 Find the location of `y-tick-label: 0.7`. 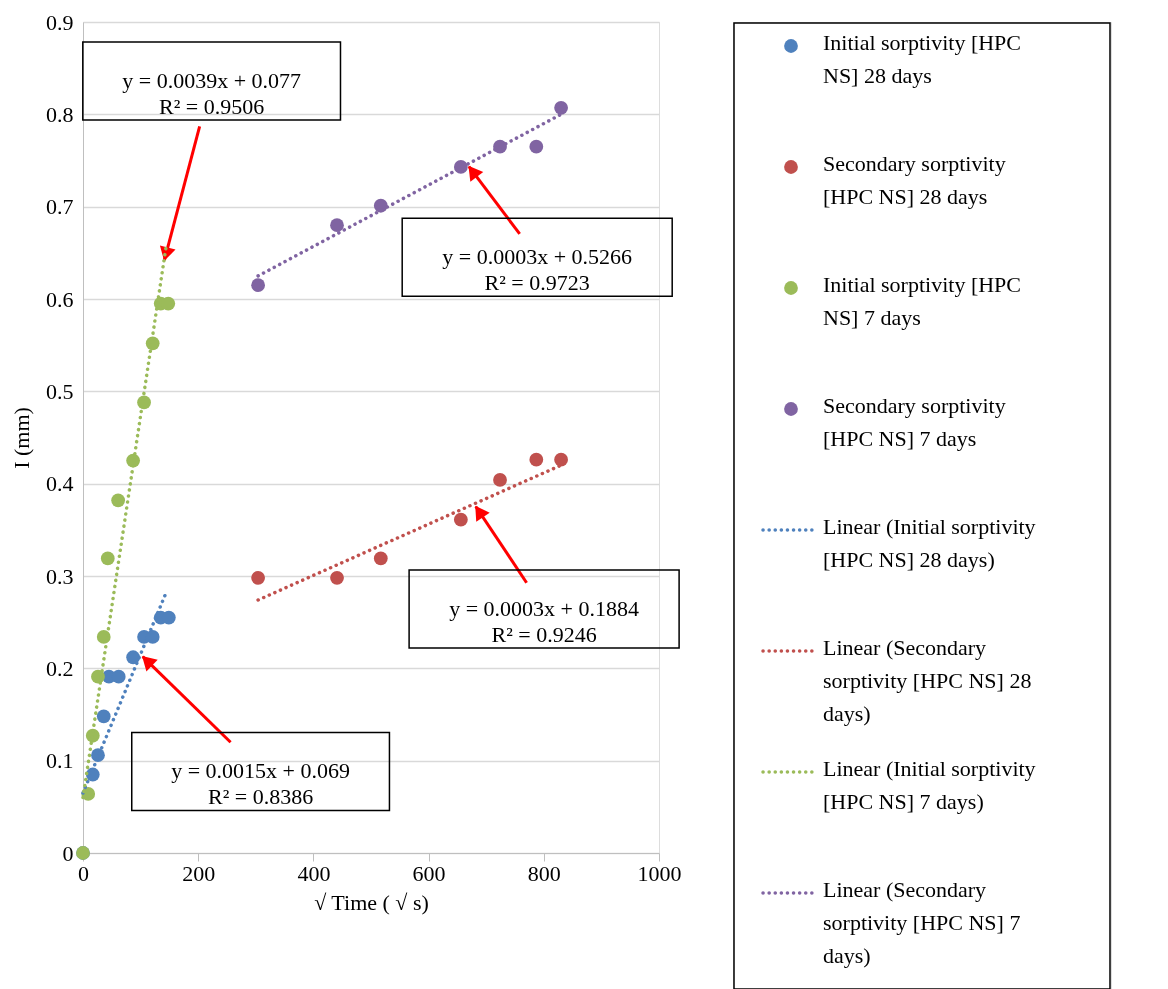

y-tick-label: 0.7 is located at coordinates (60, 207).